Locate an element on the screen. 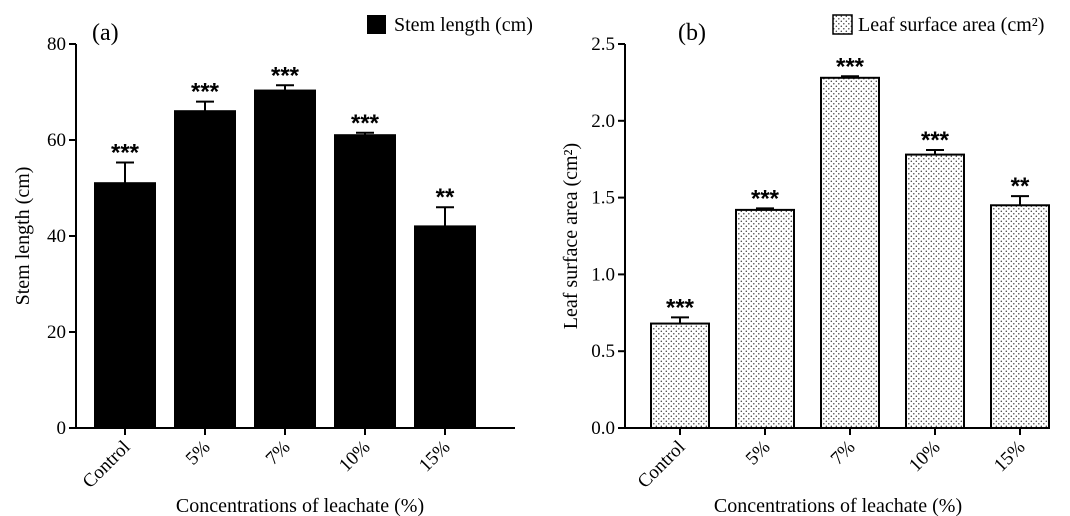  panel-a-significance-2: *** is located at coordinates (205, 92).